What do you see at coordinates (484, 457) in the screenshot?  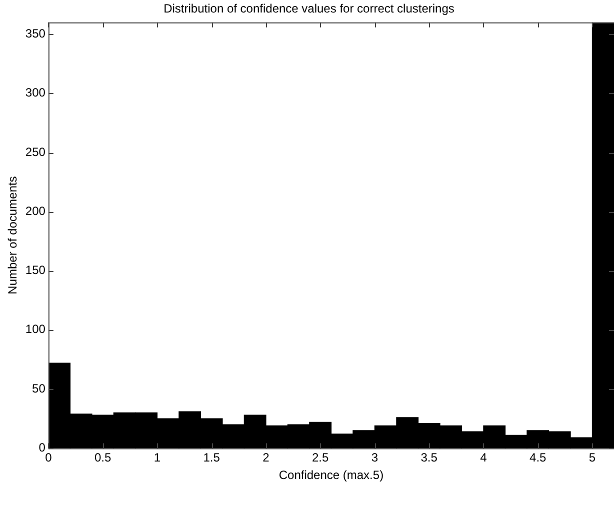 I see `x-tick-label: 4` at bounding box center [484, 457].